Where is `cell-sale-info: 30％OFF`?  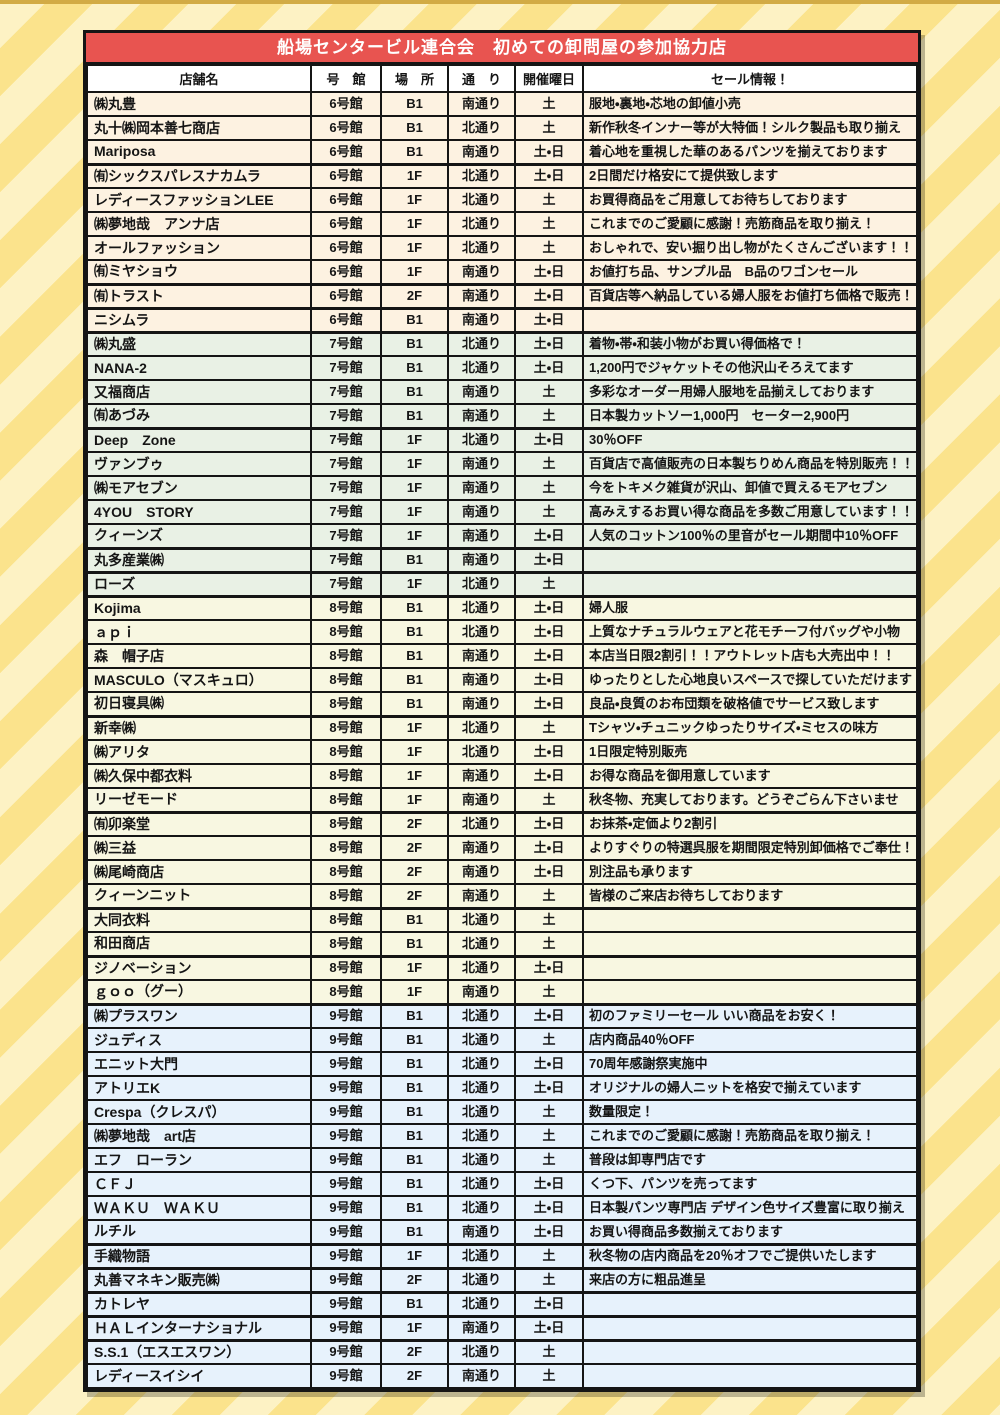
cell-sale-info: 30％OFF is located at coordinates (750, 439).